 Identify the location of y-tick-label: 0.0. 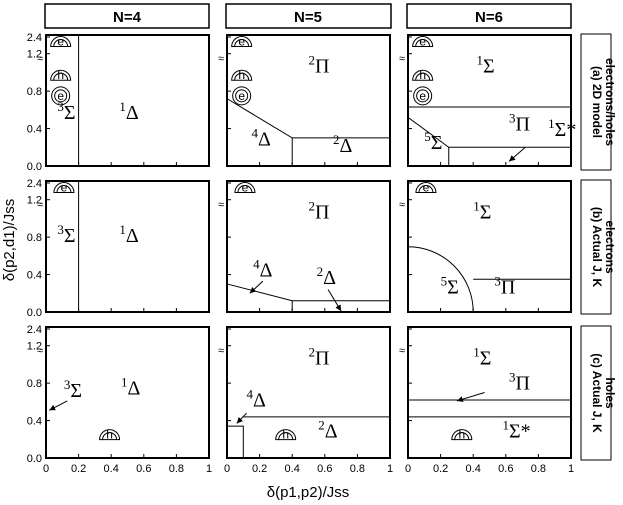
(34, 313).